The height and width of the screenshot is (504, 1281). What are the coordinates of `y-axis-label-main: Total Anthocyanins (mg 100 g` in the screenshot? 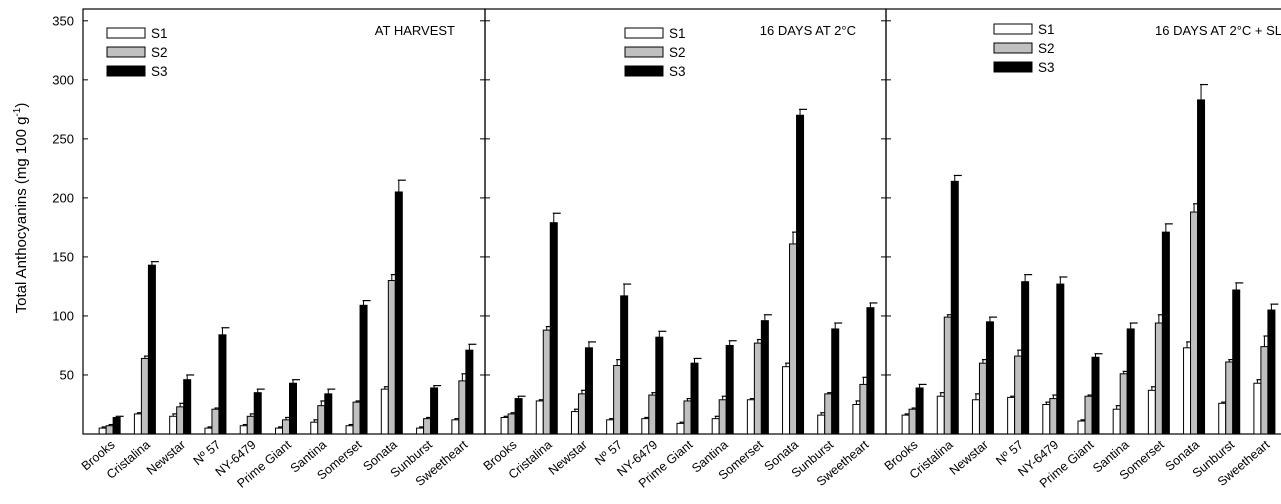 It's located at (21, 215).